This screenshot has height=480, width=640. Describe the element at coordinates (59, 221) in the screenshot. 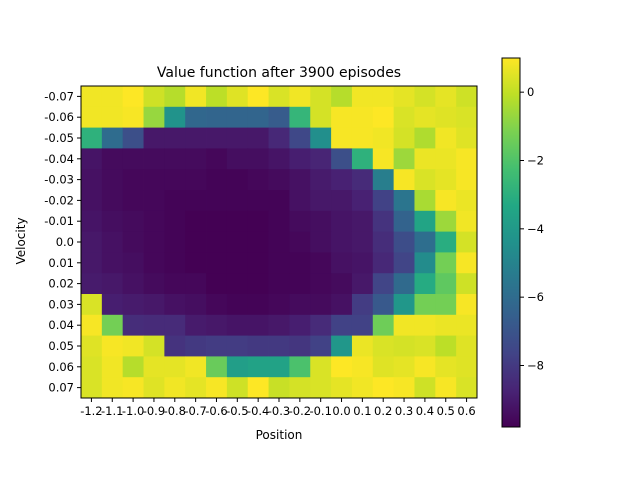

I see `y-tick-label: -0.01` at that location.